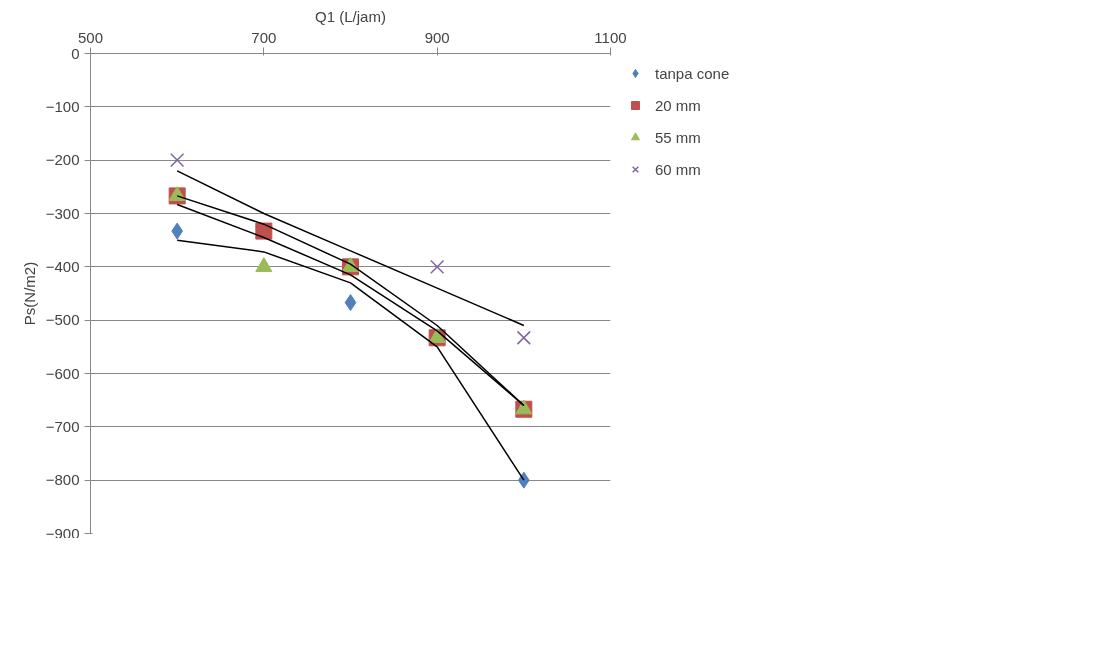 The image size is (1105, 660). Describe the element at coordinates (75, 53) in the screenshot. I see `y-tick-label: 0` at that location.